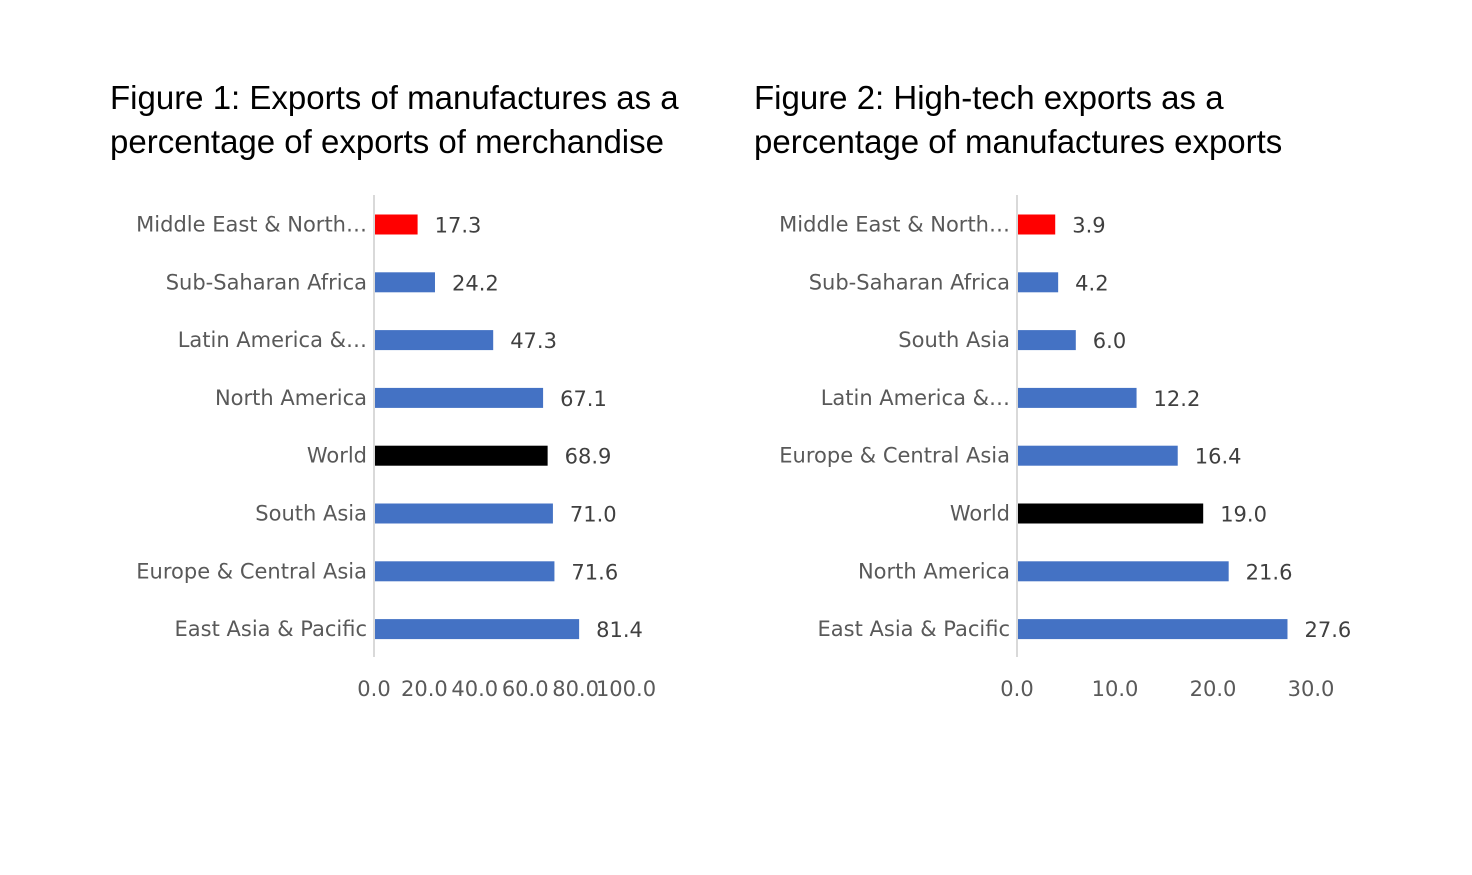 Image resolution: width=1472 pixels, height=875 pixels. I want to click on figure-2-category-label: World, so click(980, 514).